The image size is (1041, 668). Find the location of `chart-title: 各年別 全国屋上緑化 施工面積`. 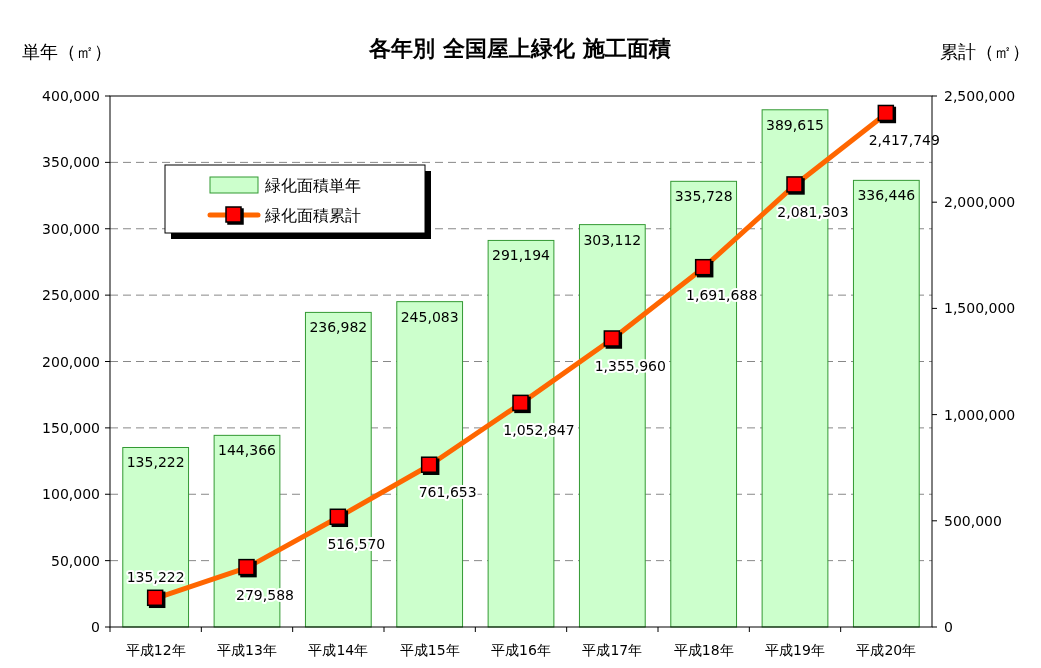

chart-title: 各年別 全国屋上緑化 施工面積 is located at coordinates (519, 48).